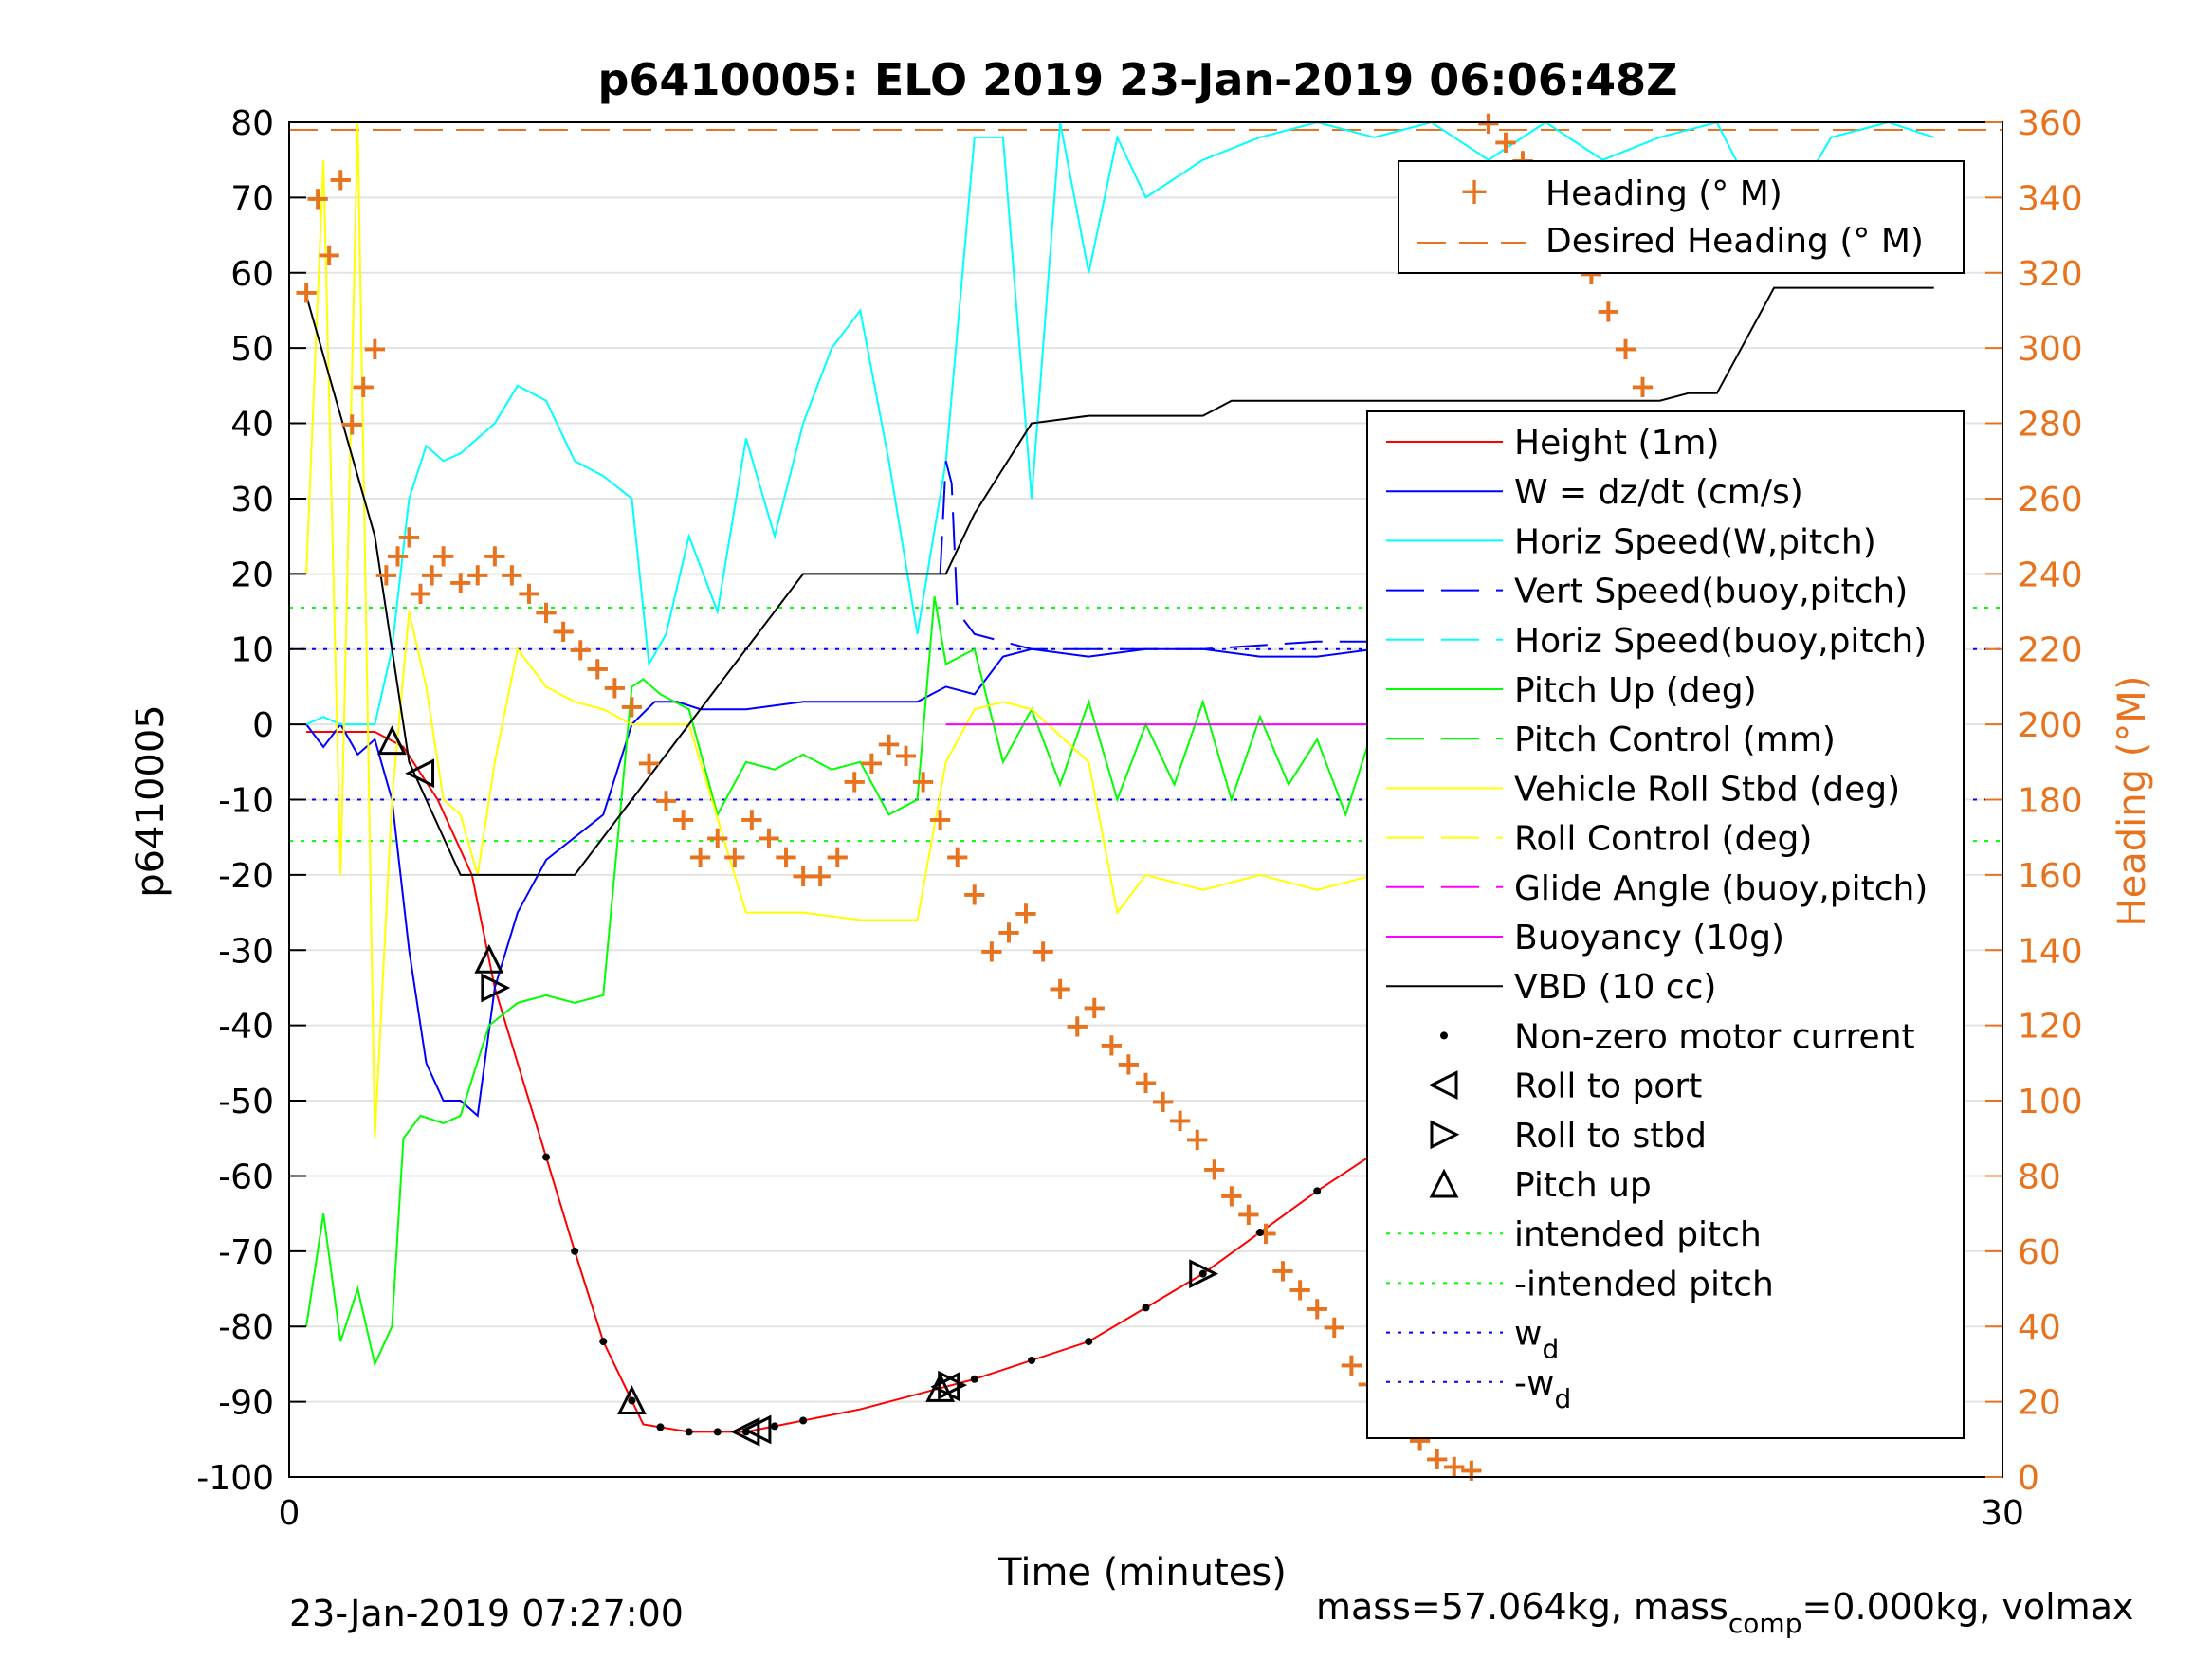  I want to click on y-tick-label: -90, so click(246, 1403).